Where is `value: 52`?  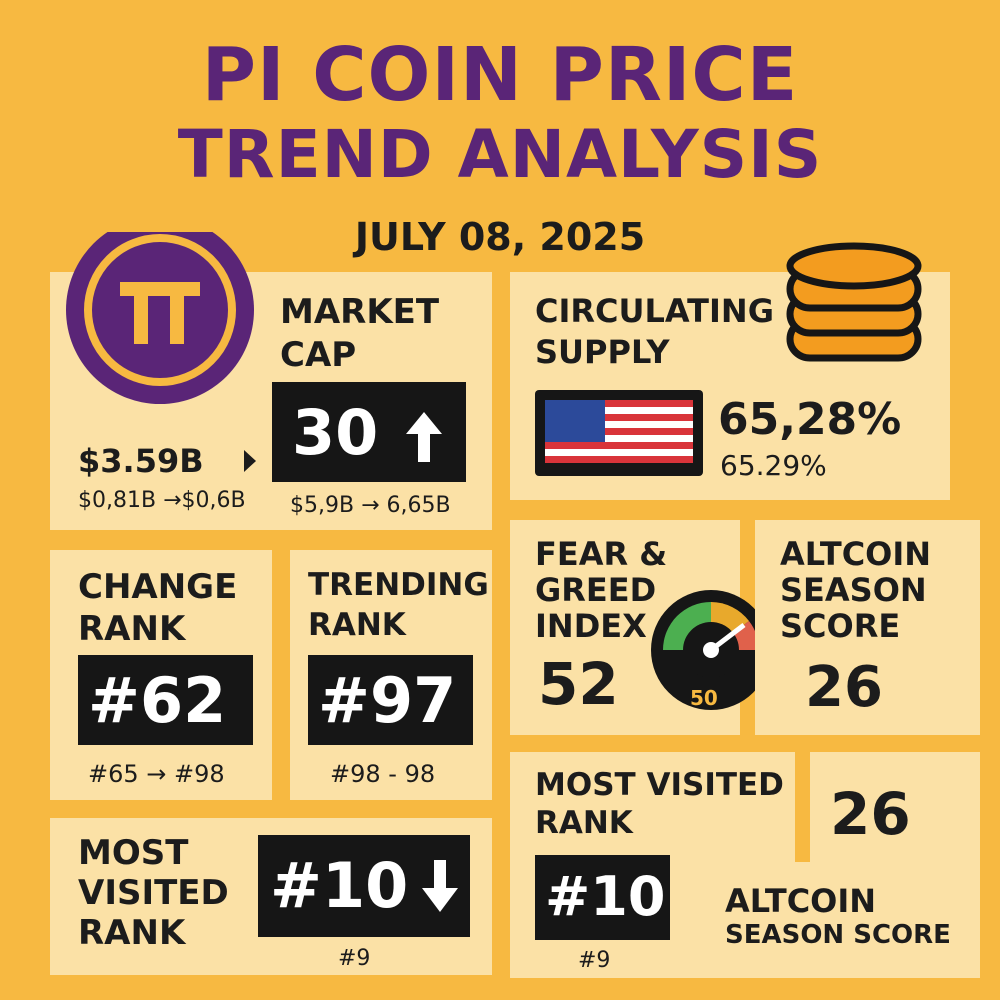
value: 52 is located at coordinates (578, 684).